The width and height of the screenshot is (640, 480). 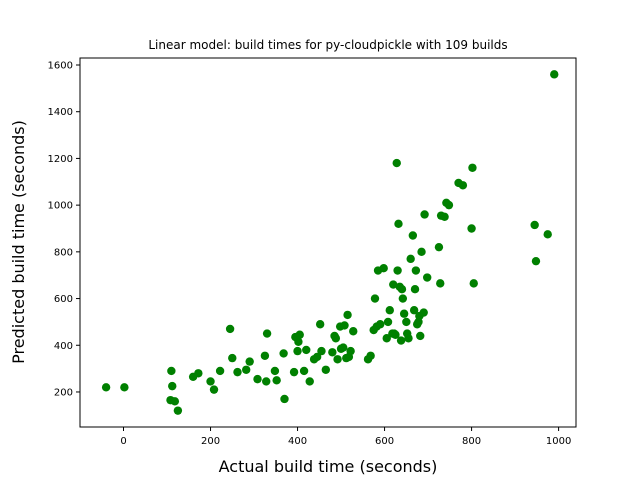 I want to click on x-tick-label: 0, so click(x=123, y=441).